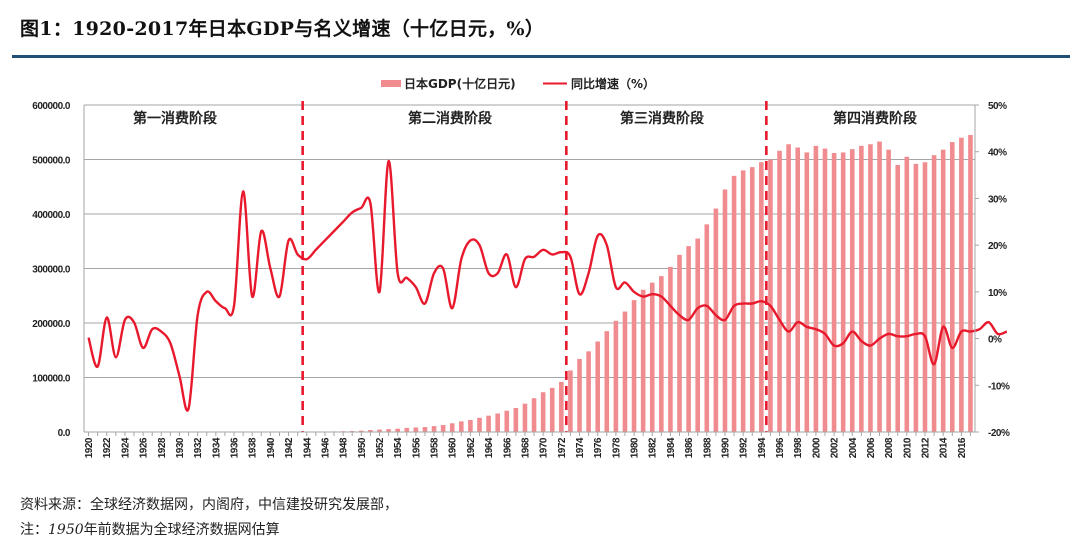 Image resolution: width=1080 pixels, height=554 pixels. What do you see at coordinates (725, 447) in the screenshot?
I see `x-axis-tick-label: 1990` at bounding box center [725, 447].